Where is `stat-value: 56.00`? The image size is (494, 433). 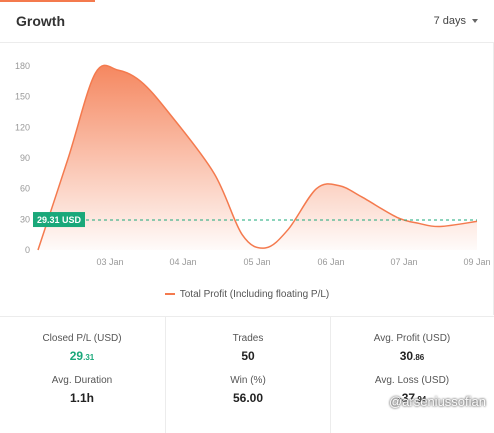 stat-value: 56.00 is located at coordinates (248, 398).